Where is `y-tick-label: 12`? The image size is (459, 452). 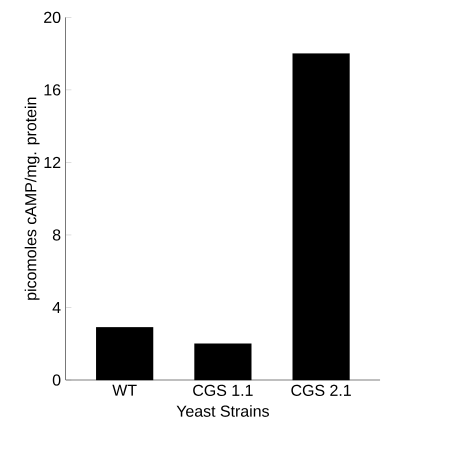
y-tick-label: 12 is located at coordinates (52, 162).